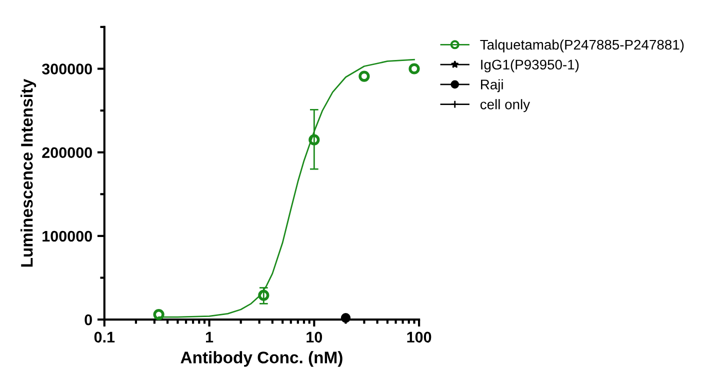  Describe the element at coordinates (88, 320) in the screenshot. I see `y-tick-label: 0` at that location.